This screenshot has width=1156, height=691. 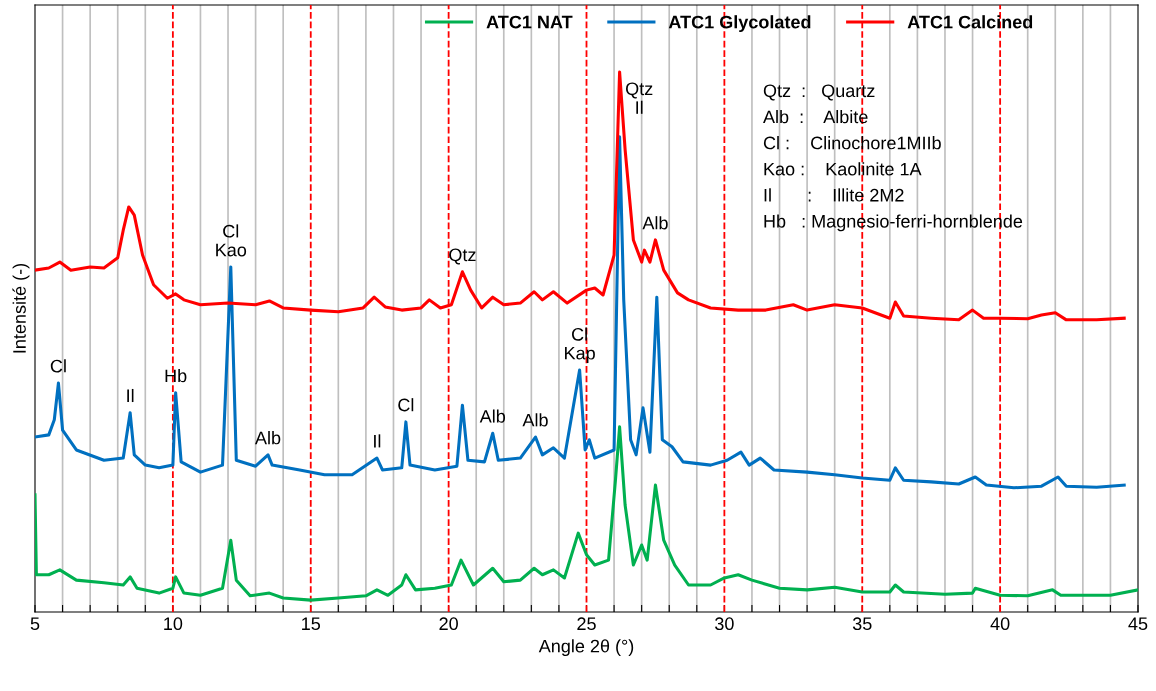 What do you see at coordinates (529, 22) in the screenshot?
I see `legend-label: ATC1 NAT` at bounding box center [529, 22].